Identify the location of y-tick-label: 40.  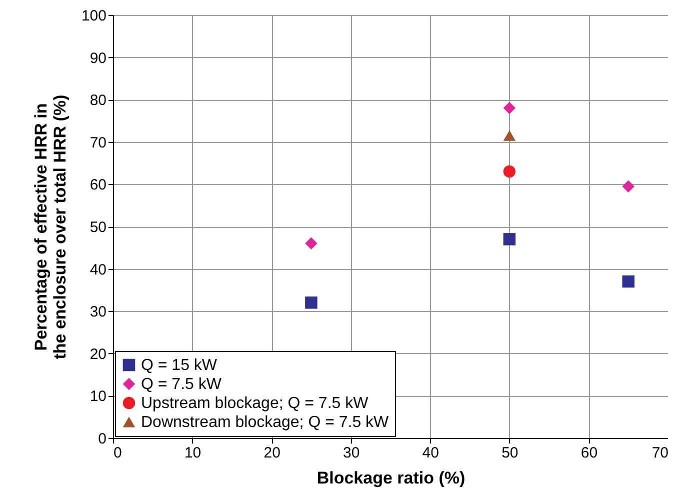
(98, 269).